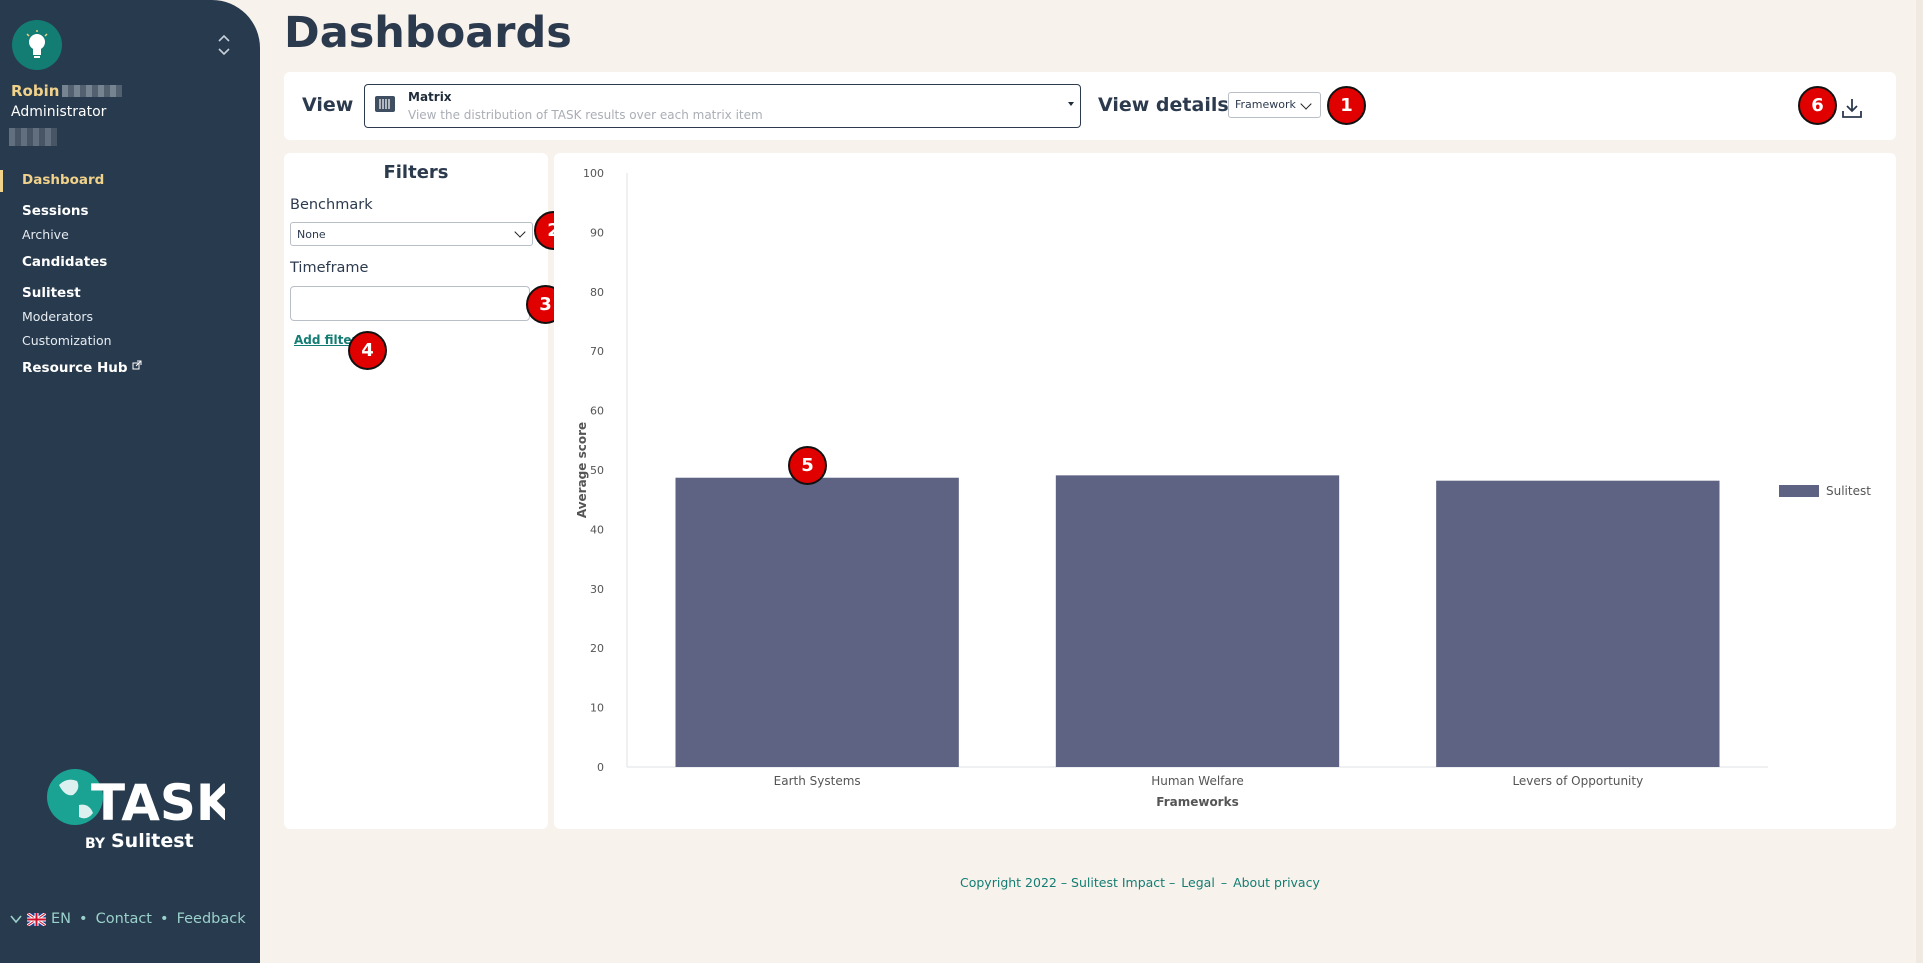  What do you see at coordinates (597, 589) in the screenshot?
I see `y-tick-label: 30` at bounding box center [597, 589].